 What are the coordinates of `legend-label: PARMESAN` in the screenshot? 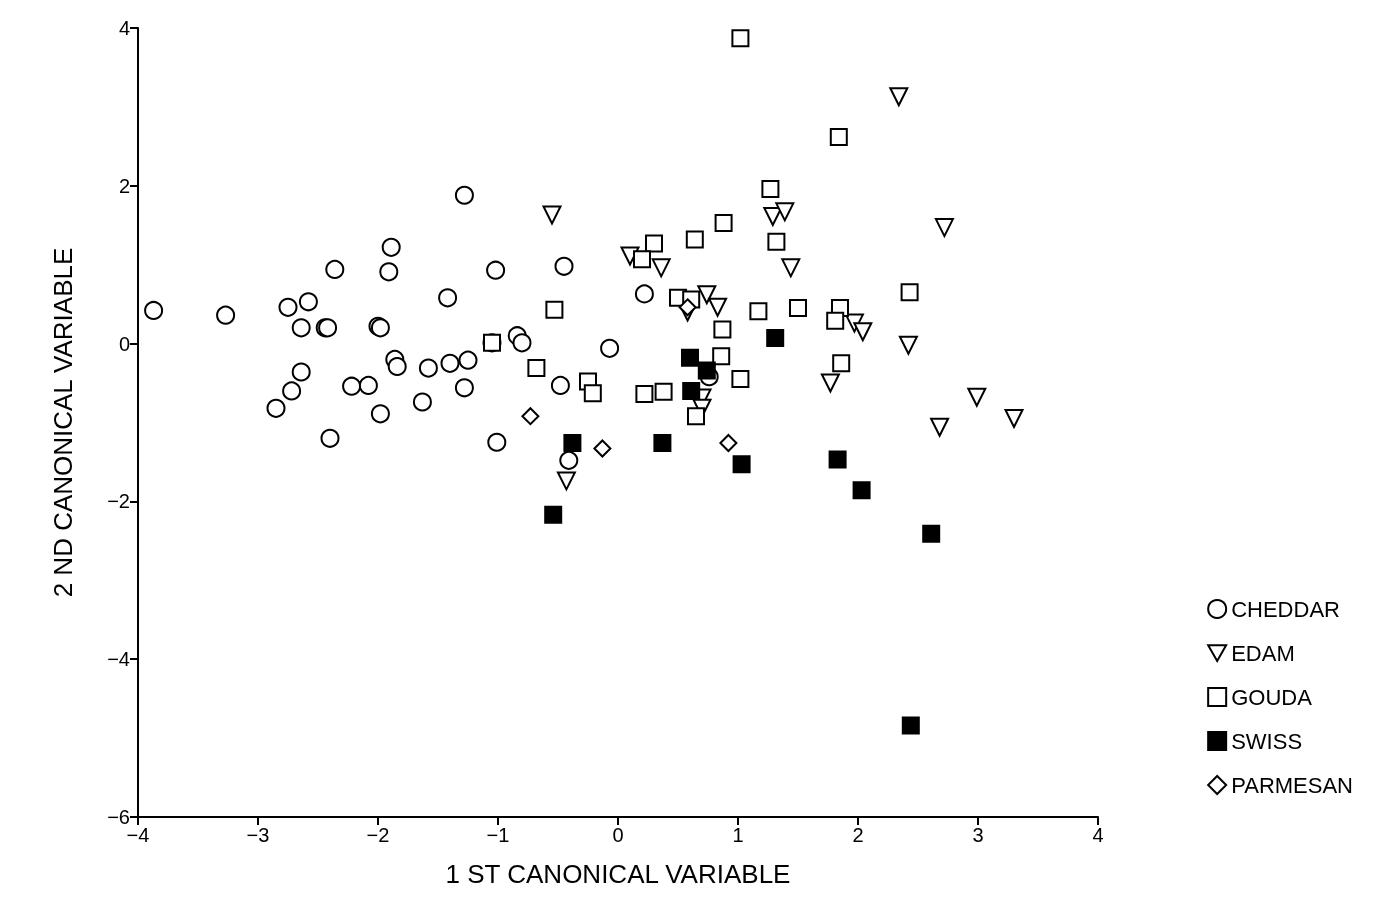 It's located at (1292, 785).